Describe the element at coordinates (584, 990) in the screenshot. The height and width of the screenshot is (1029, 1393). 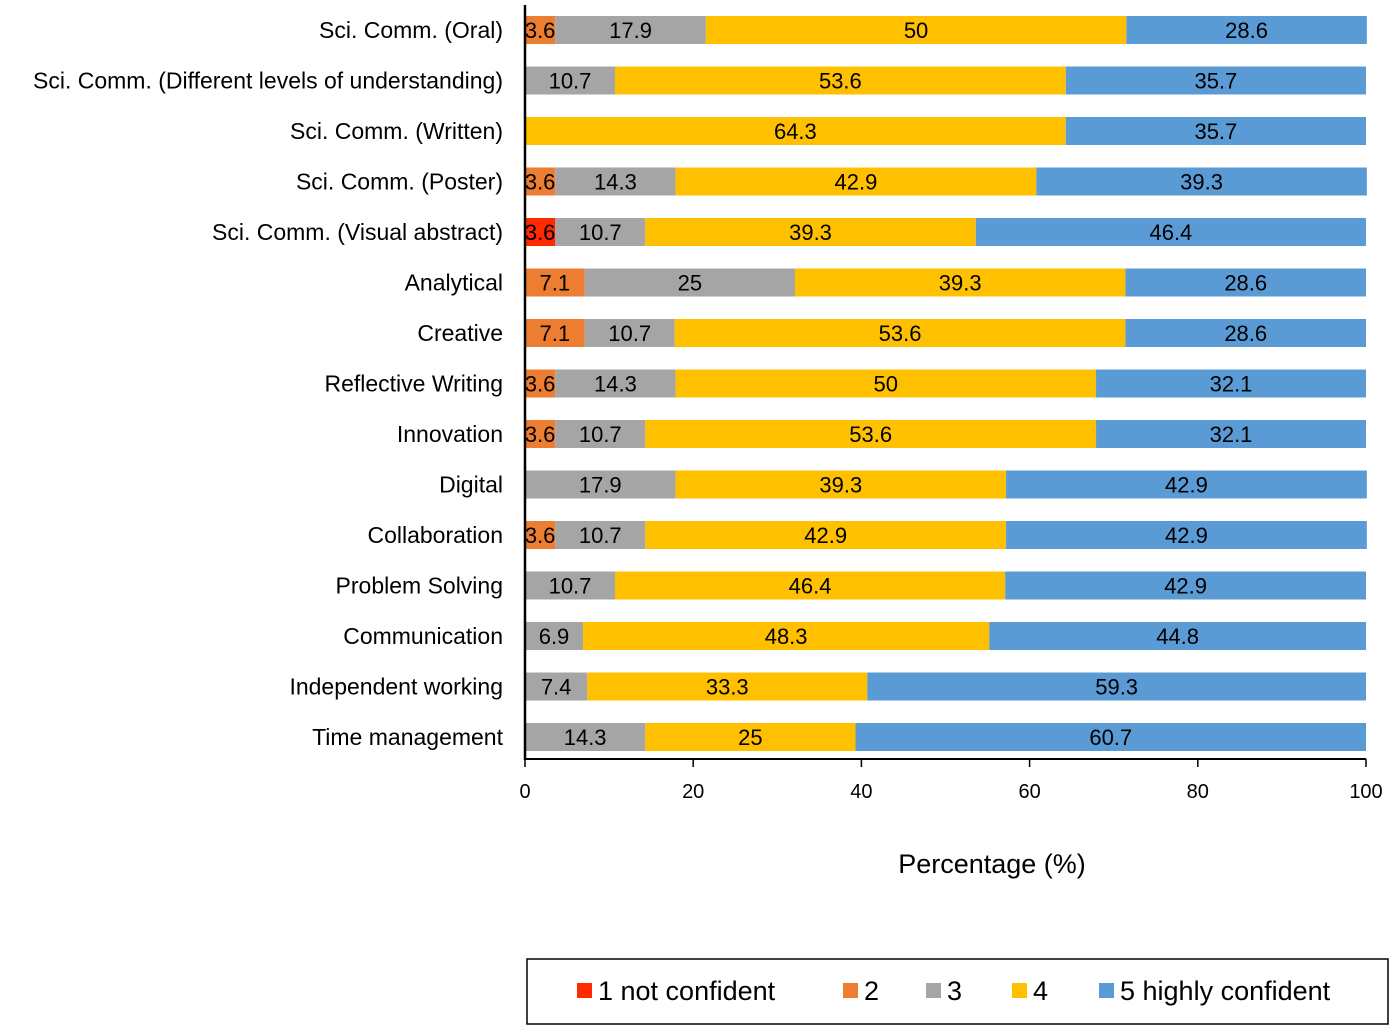
I see `legend-swatch-1-not-confident` at that location.